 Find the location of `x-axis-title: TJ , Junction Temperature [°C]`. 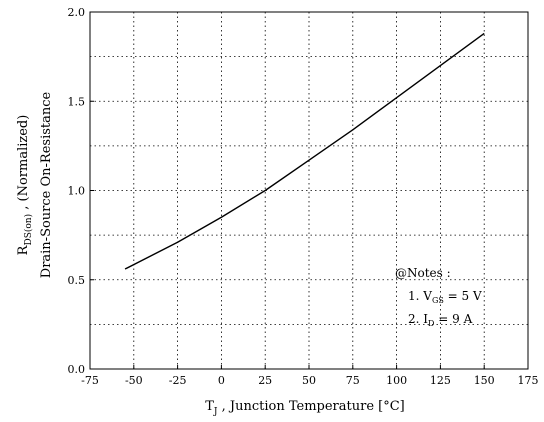

x-axis-title: TJ , Junction Temperature [°C] is located at coordinates (305, 408).